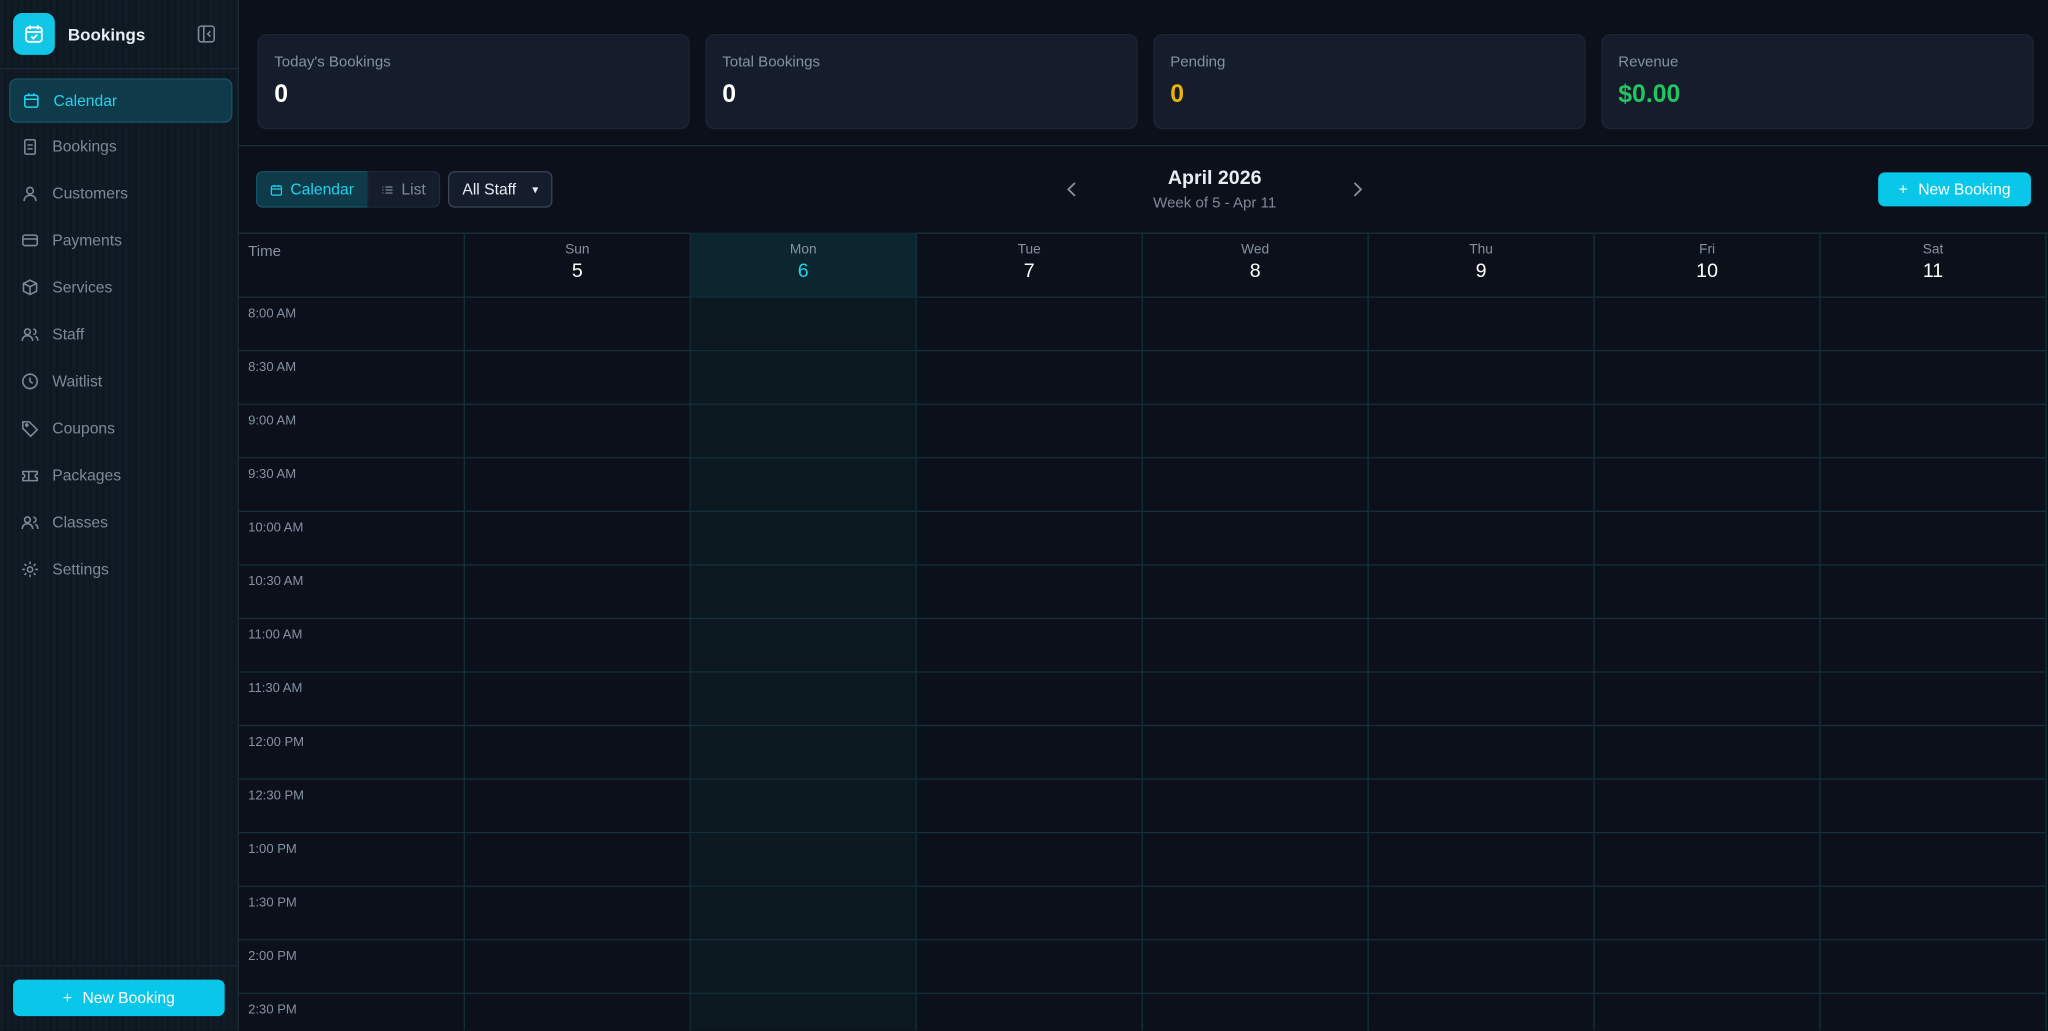  Describe the element at coordinates (119, 570) in the screenshot. I see `nav-item: Settings` at that location.